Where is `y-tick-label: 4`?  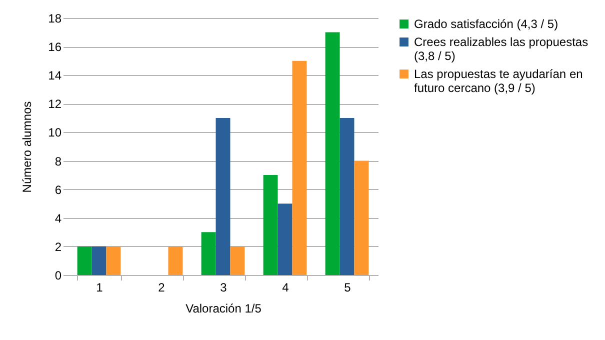
y-tick-label: 4 is located at coordinates (58, 218).